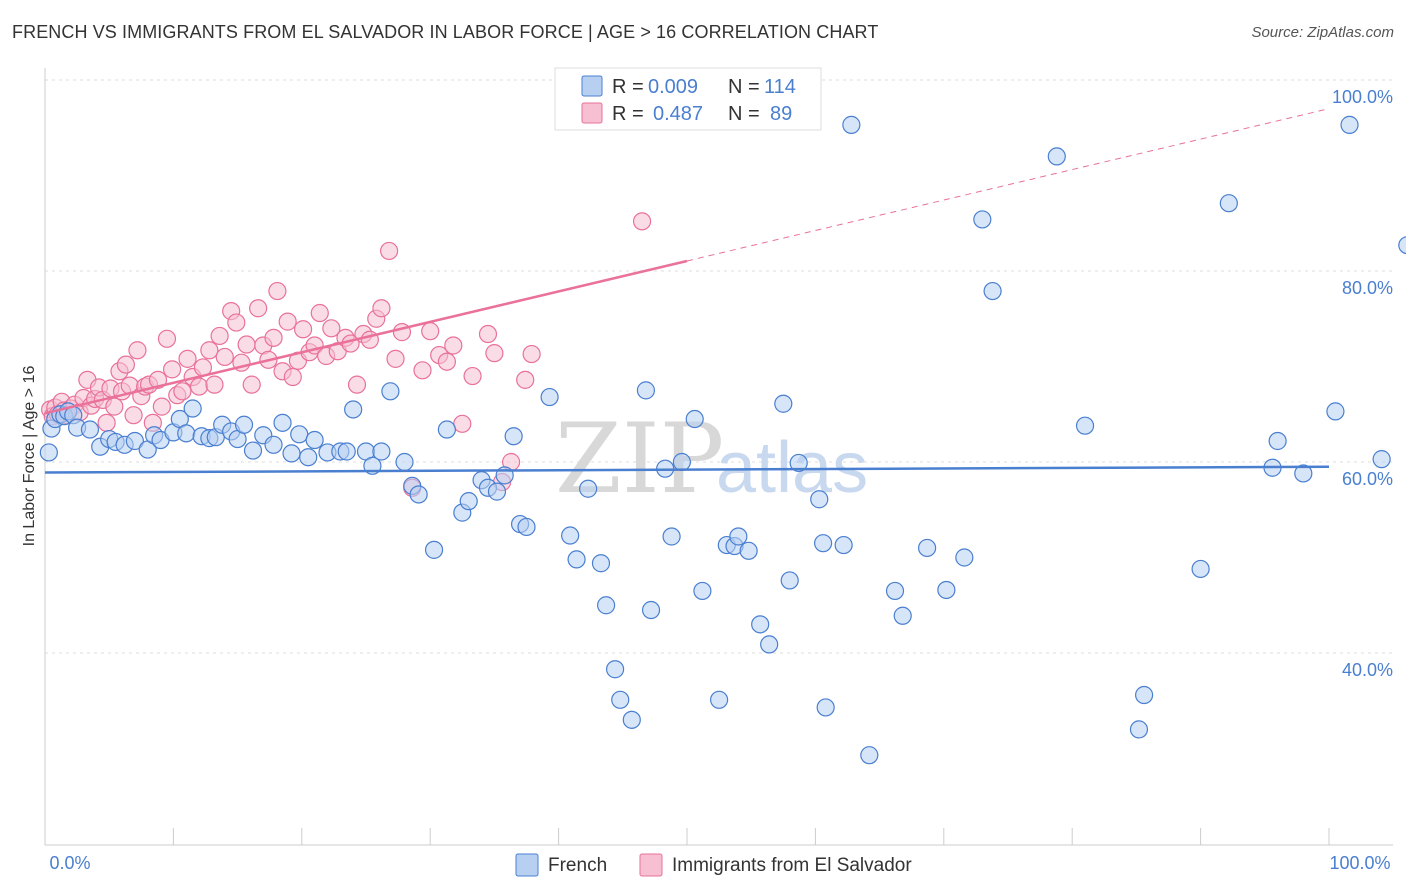 The height and width of the screenshot is (892, 1406). What do you see at coordinates (688, 99) in the screenshot?
I see `top-legend: R = 0.009 N = 114 R = 0.487 N = 89` at bounding box center [688, 99].